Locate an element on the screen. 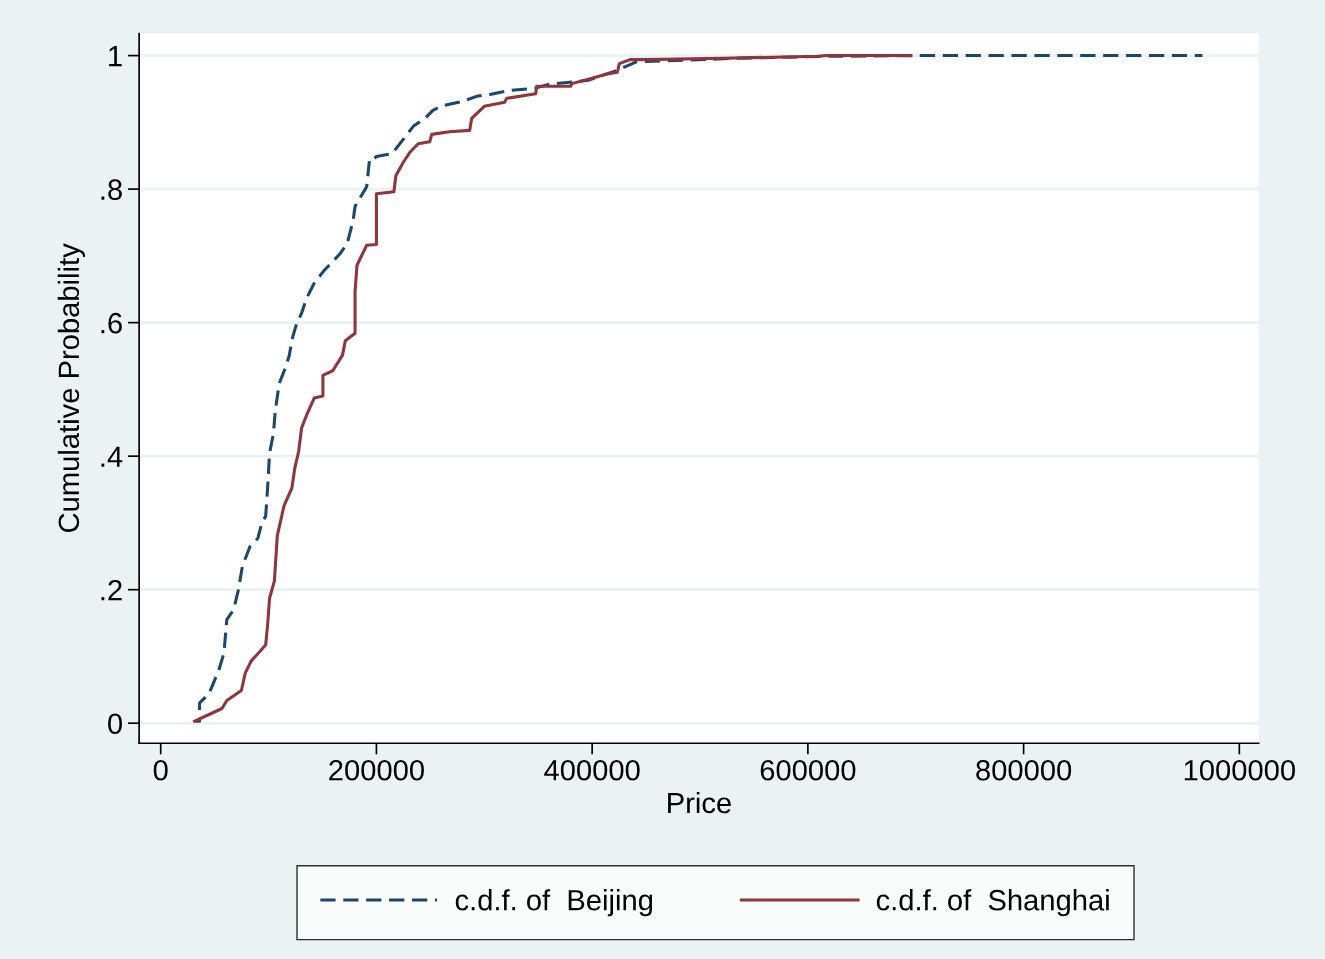 Image resolution: width=1325 pixels, height=959 pixels. x-tick-label: 1000000 is located at coordinates (1239, 770).